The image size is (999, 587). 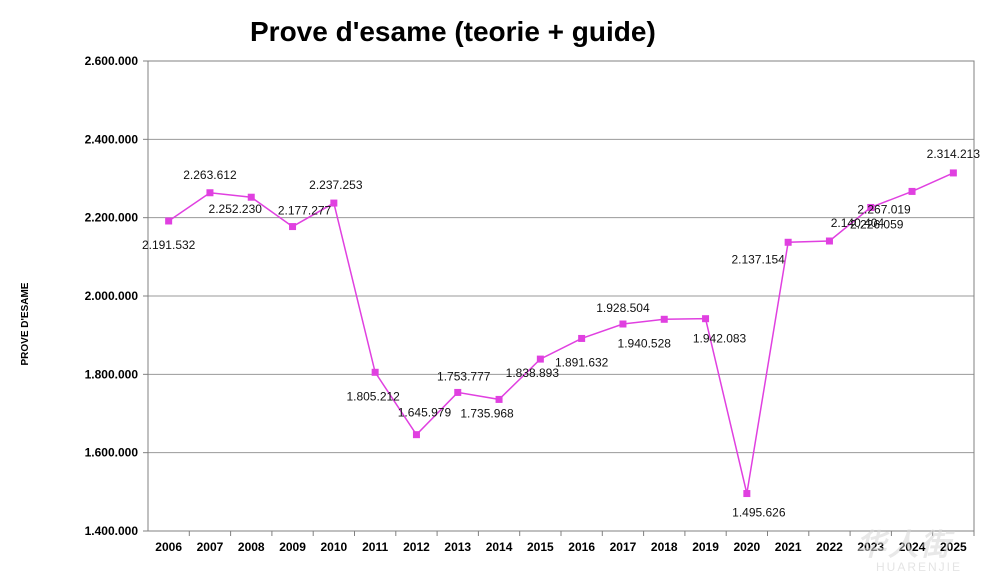 I want to click on watermark-text: HUARENJIE, so click(x=919, y=567).